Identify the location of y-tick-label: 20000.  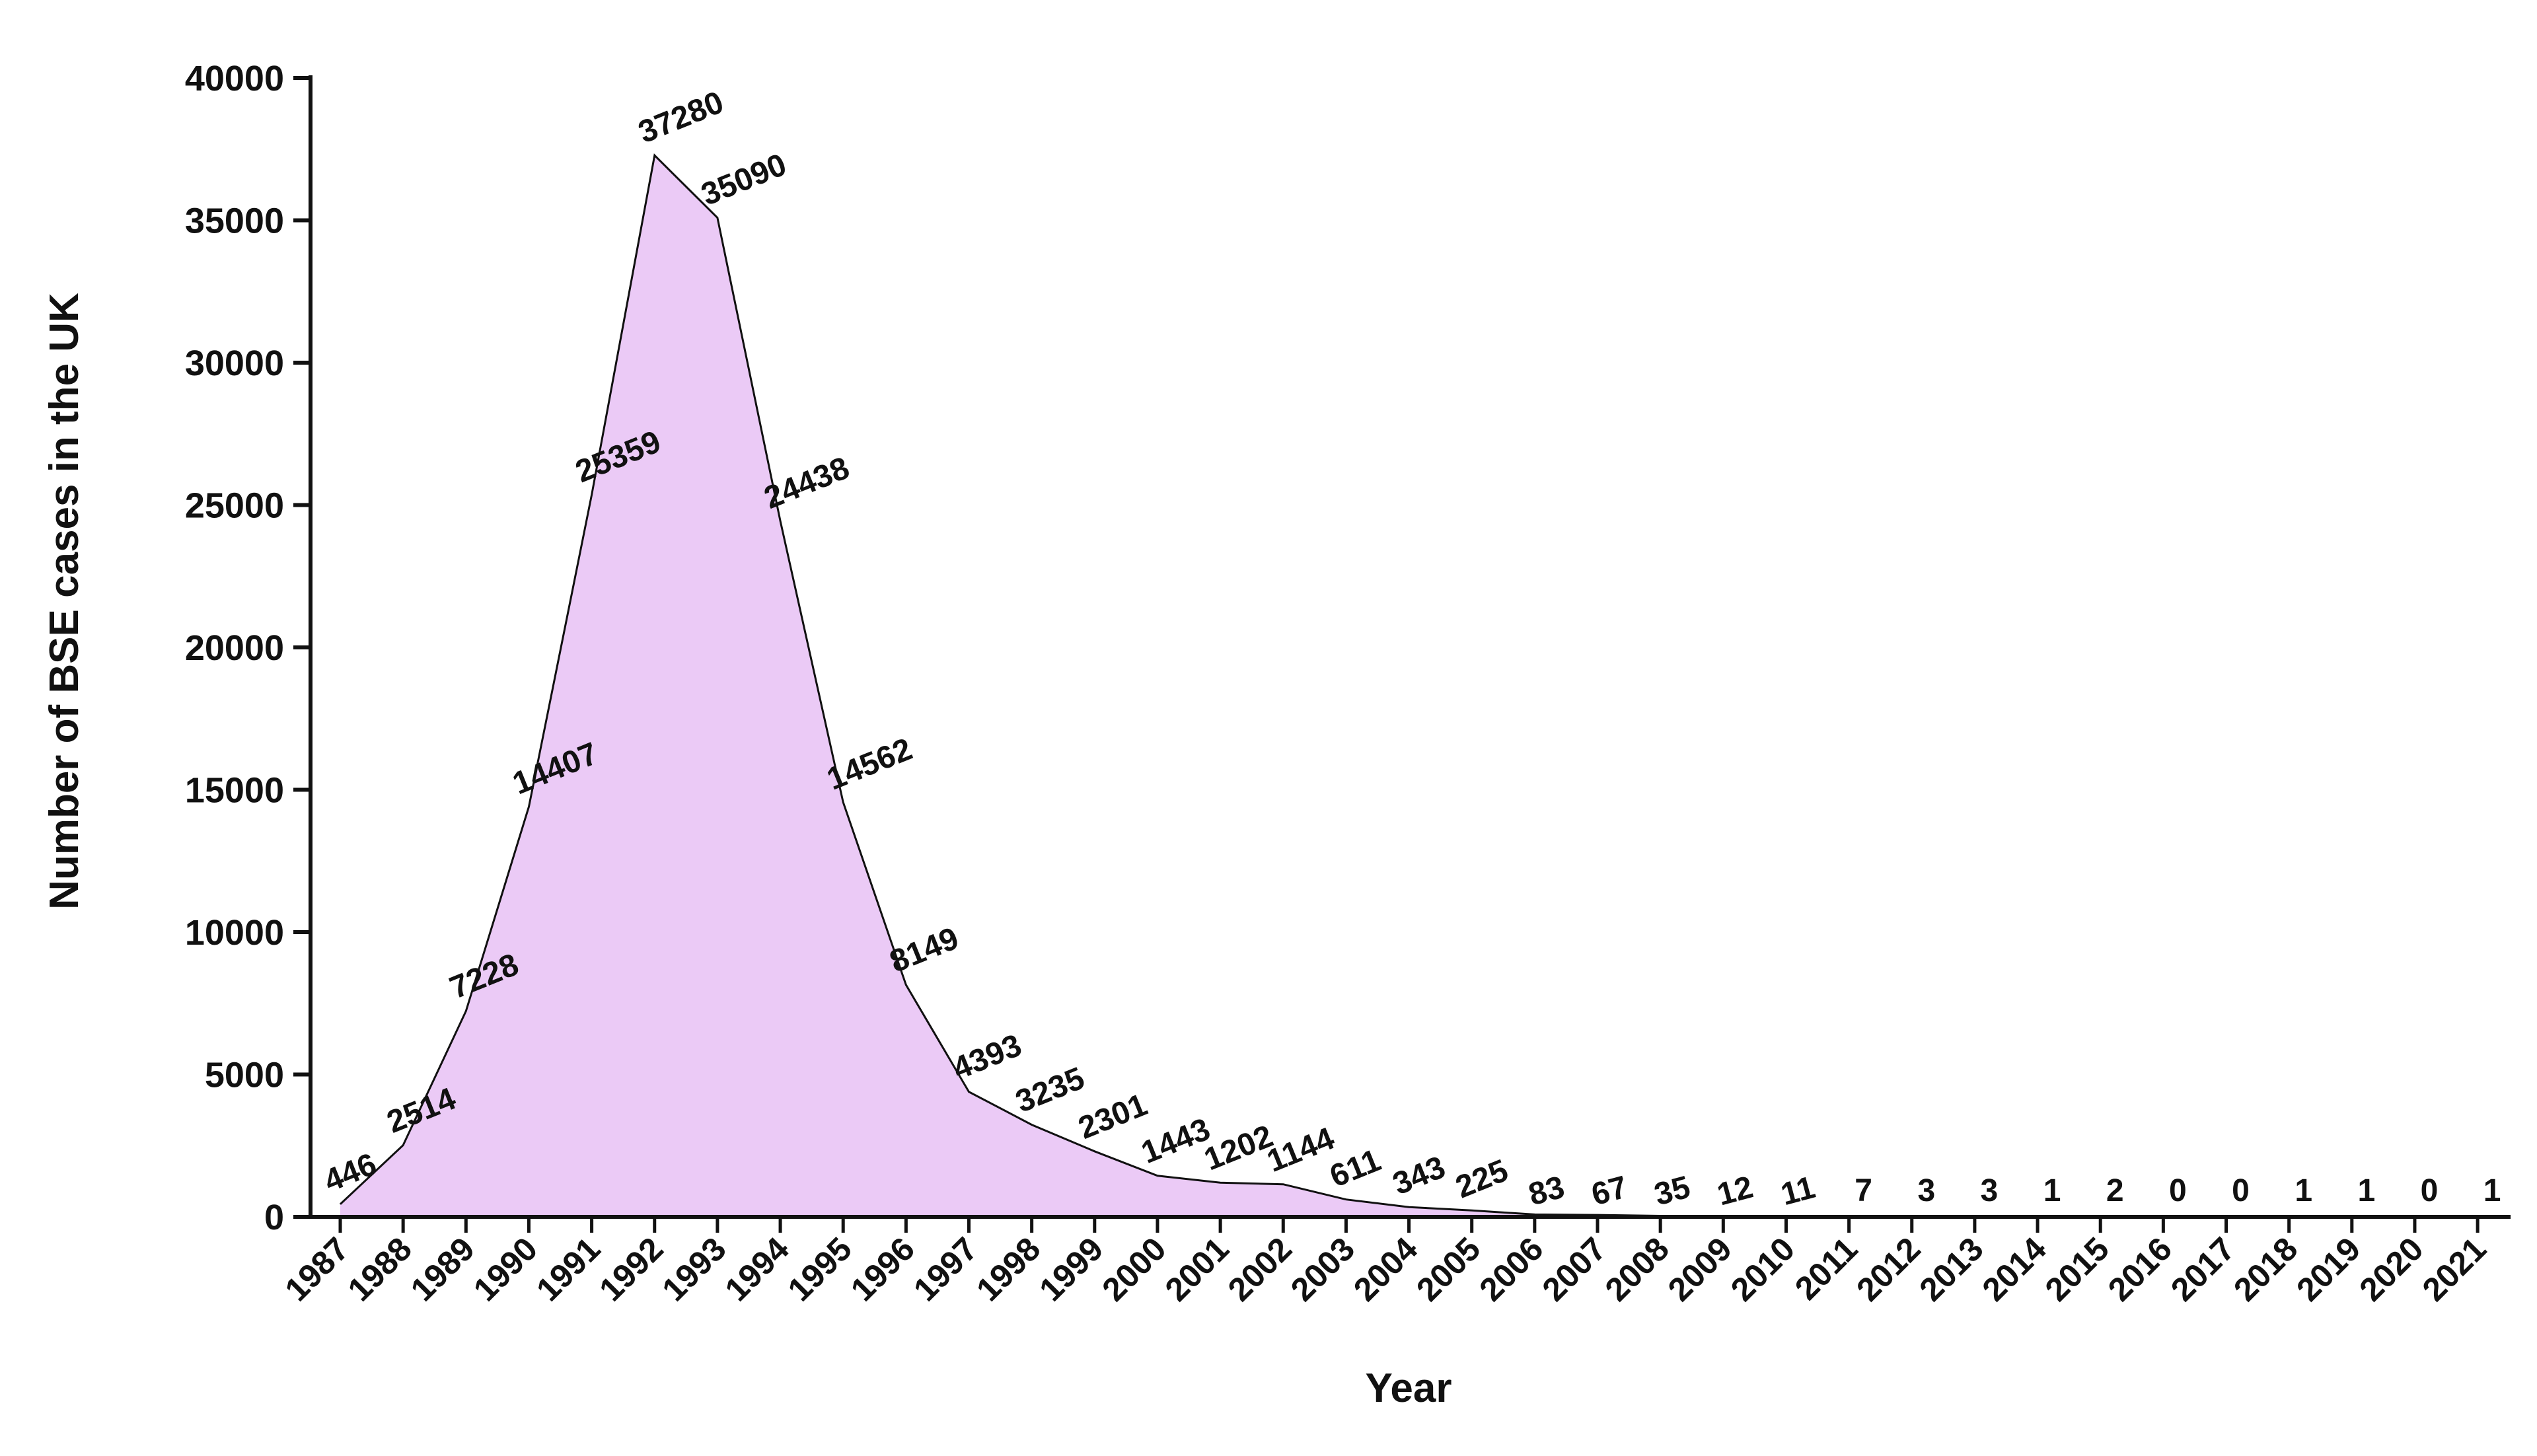
(234, 648).